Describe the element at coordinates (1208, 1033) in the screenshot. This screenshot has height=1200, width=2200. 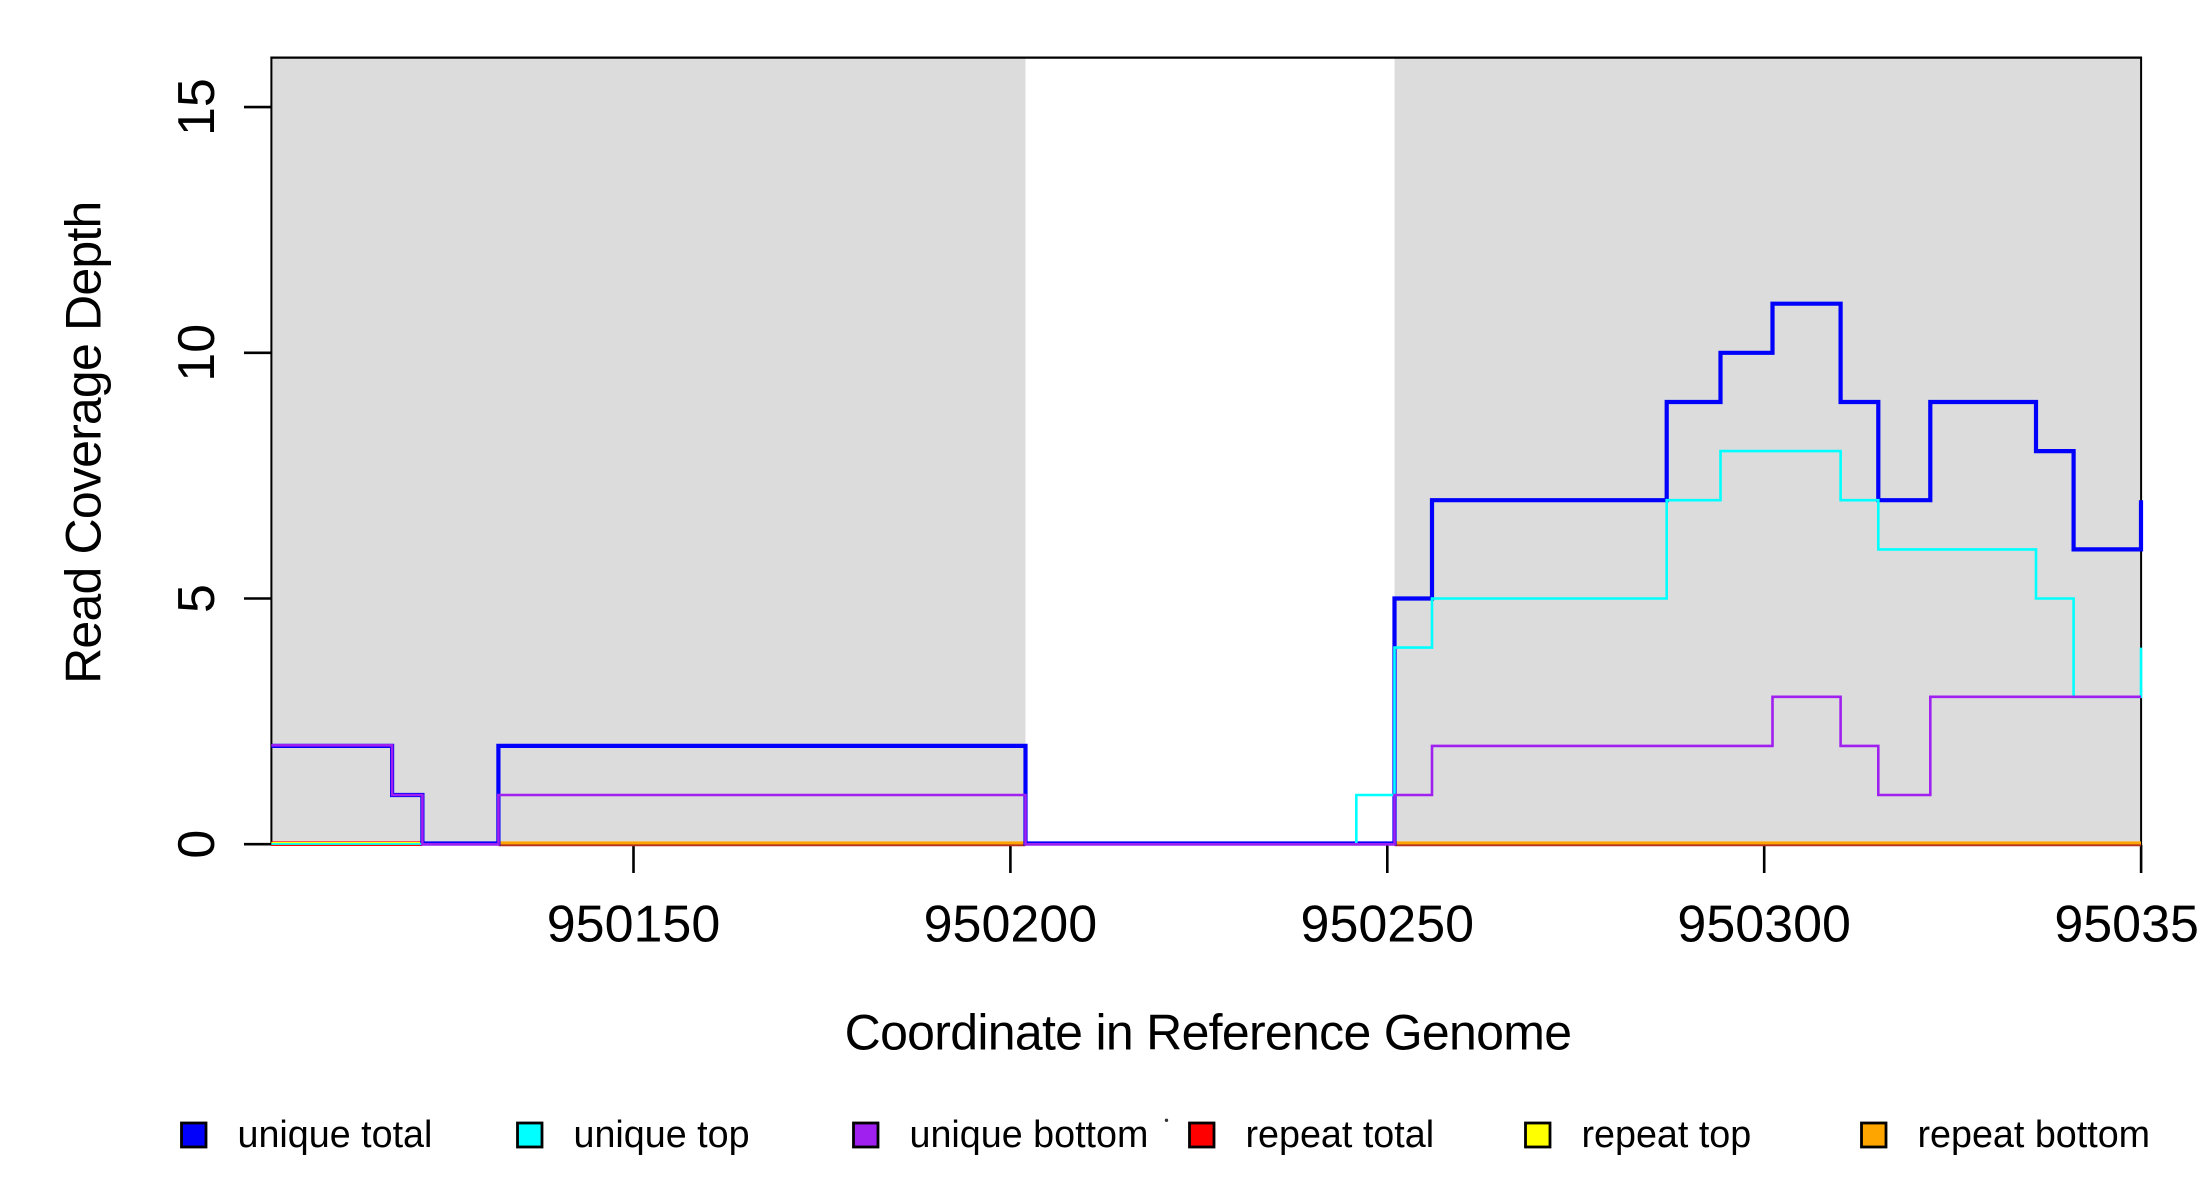
I see `svg-text: Coordinate in Reference Genome` at that location.